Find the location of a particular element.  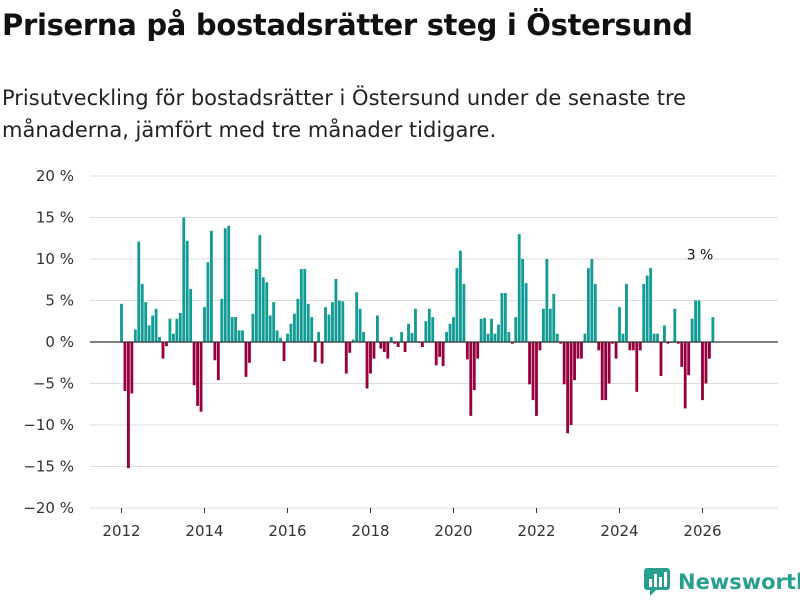

y-tick-label: 5 % is located at coordinates (59, 301).